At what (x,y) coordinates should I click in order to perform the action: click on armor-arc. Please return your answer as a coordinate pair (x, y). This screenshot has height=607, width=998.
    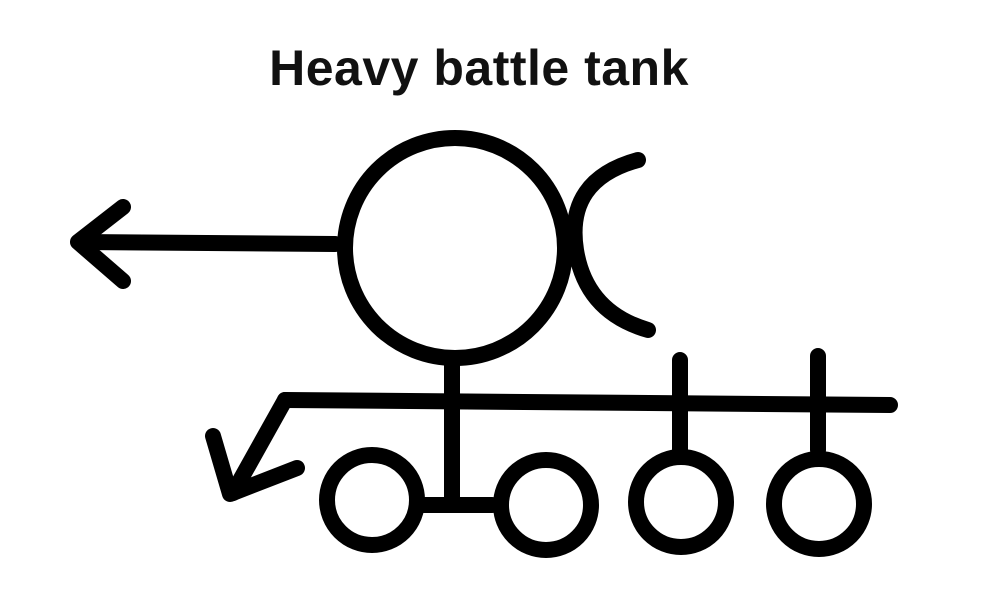
    Looking at the image, I should click on (611, 245).